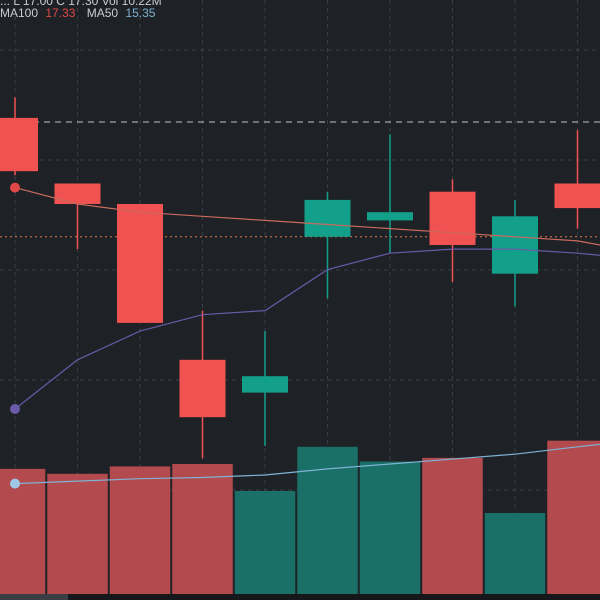 This screenshot has width=600, height=600. What do you see at coordinates (588, 243) in the screenshot?
I see `ma100-line-extension` at bounding box center [588, 243].